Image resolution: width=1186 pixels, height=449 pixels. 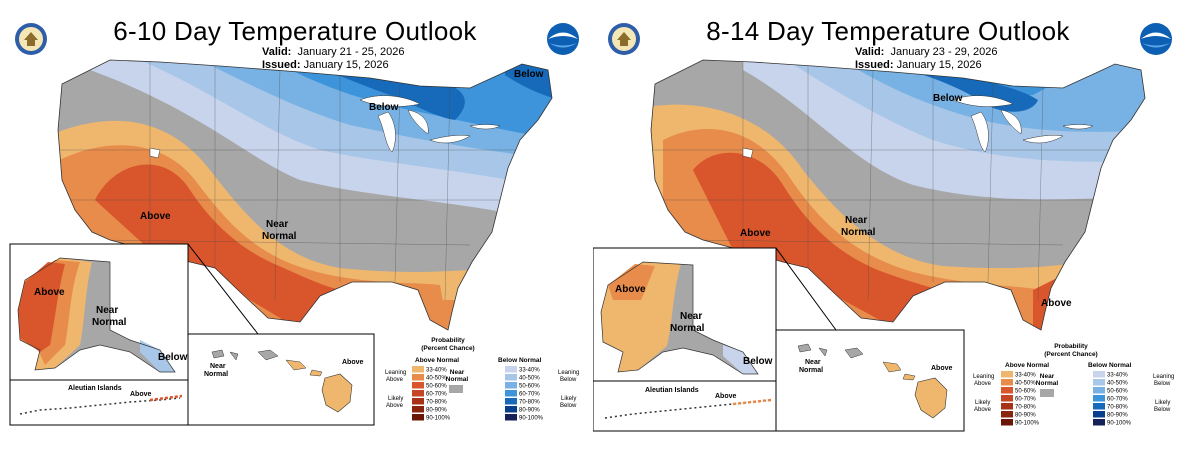 What do you see at coordinates (436, 403) in the screenshot?
I see `legend-above-bin-label: 70-80%` at bounding box center [436, 403].